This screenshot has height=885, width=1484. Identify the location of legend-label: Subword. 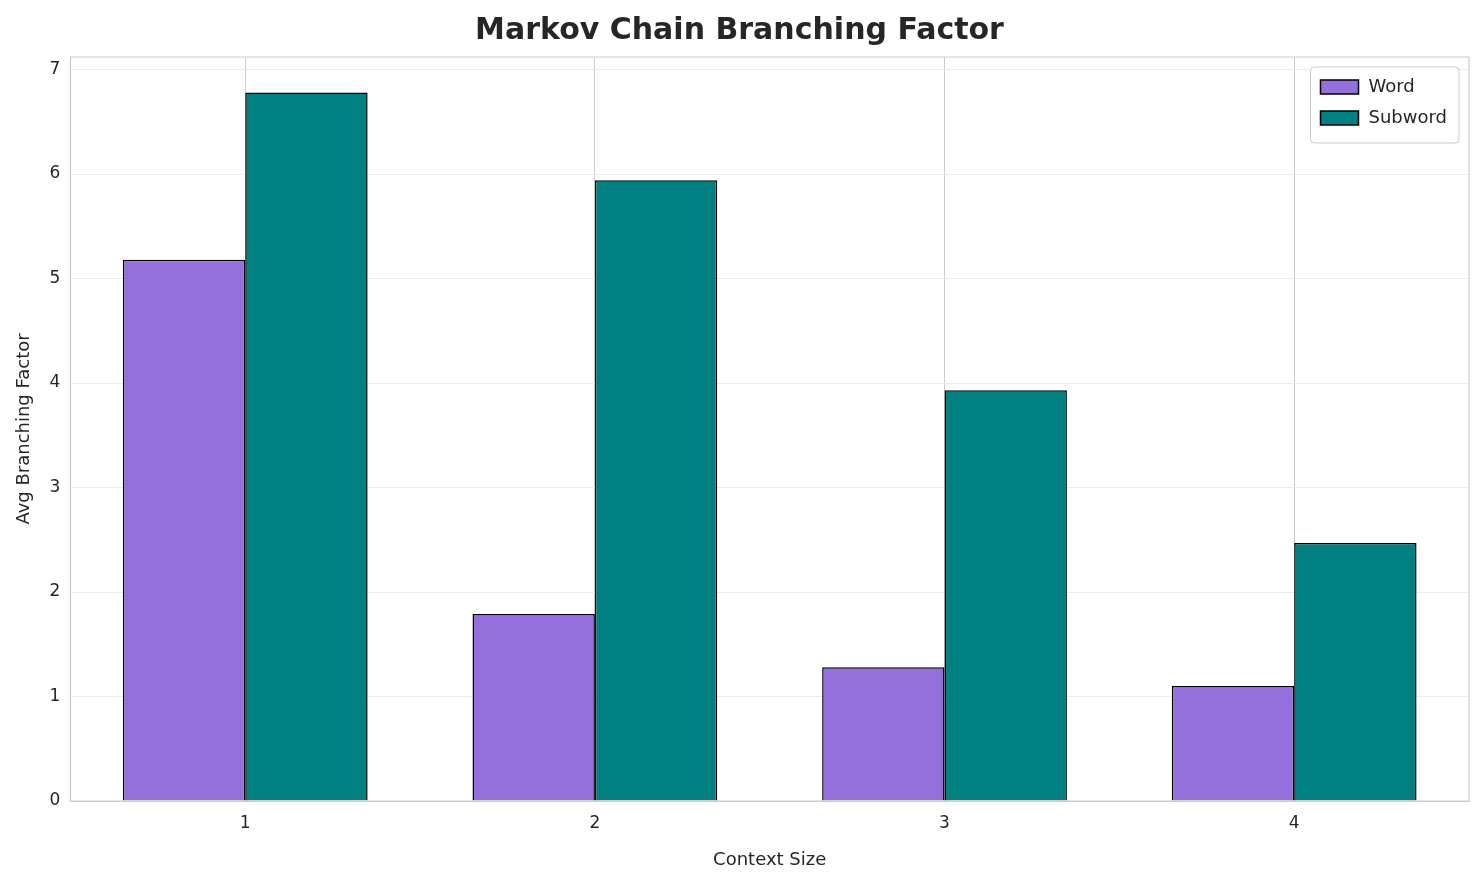
(1408, 116).